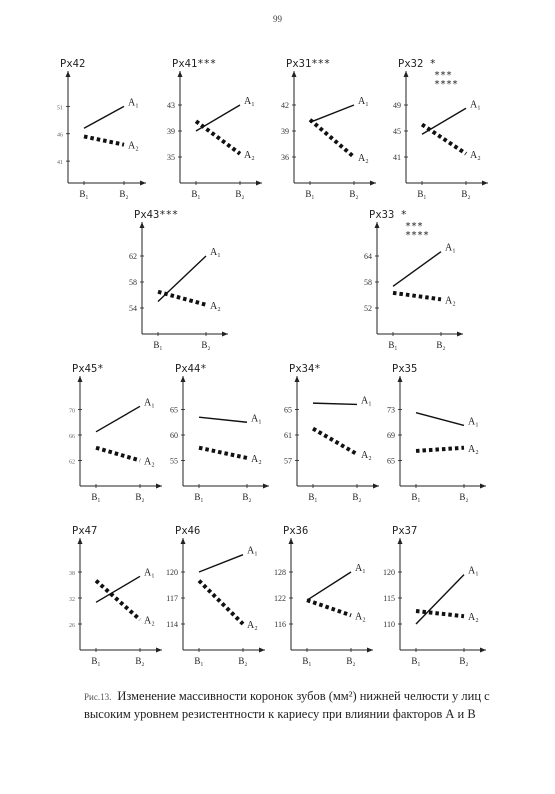  I want to click on x-tick-label-10-0: B₁, so click(95, 661).